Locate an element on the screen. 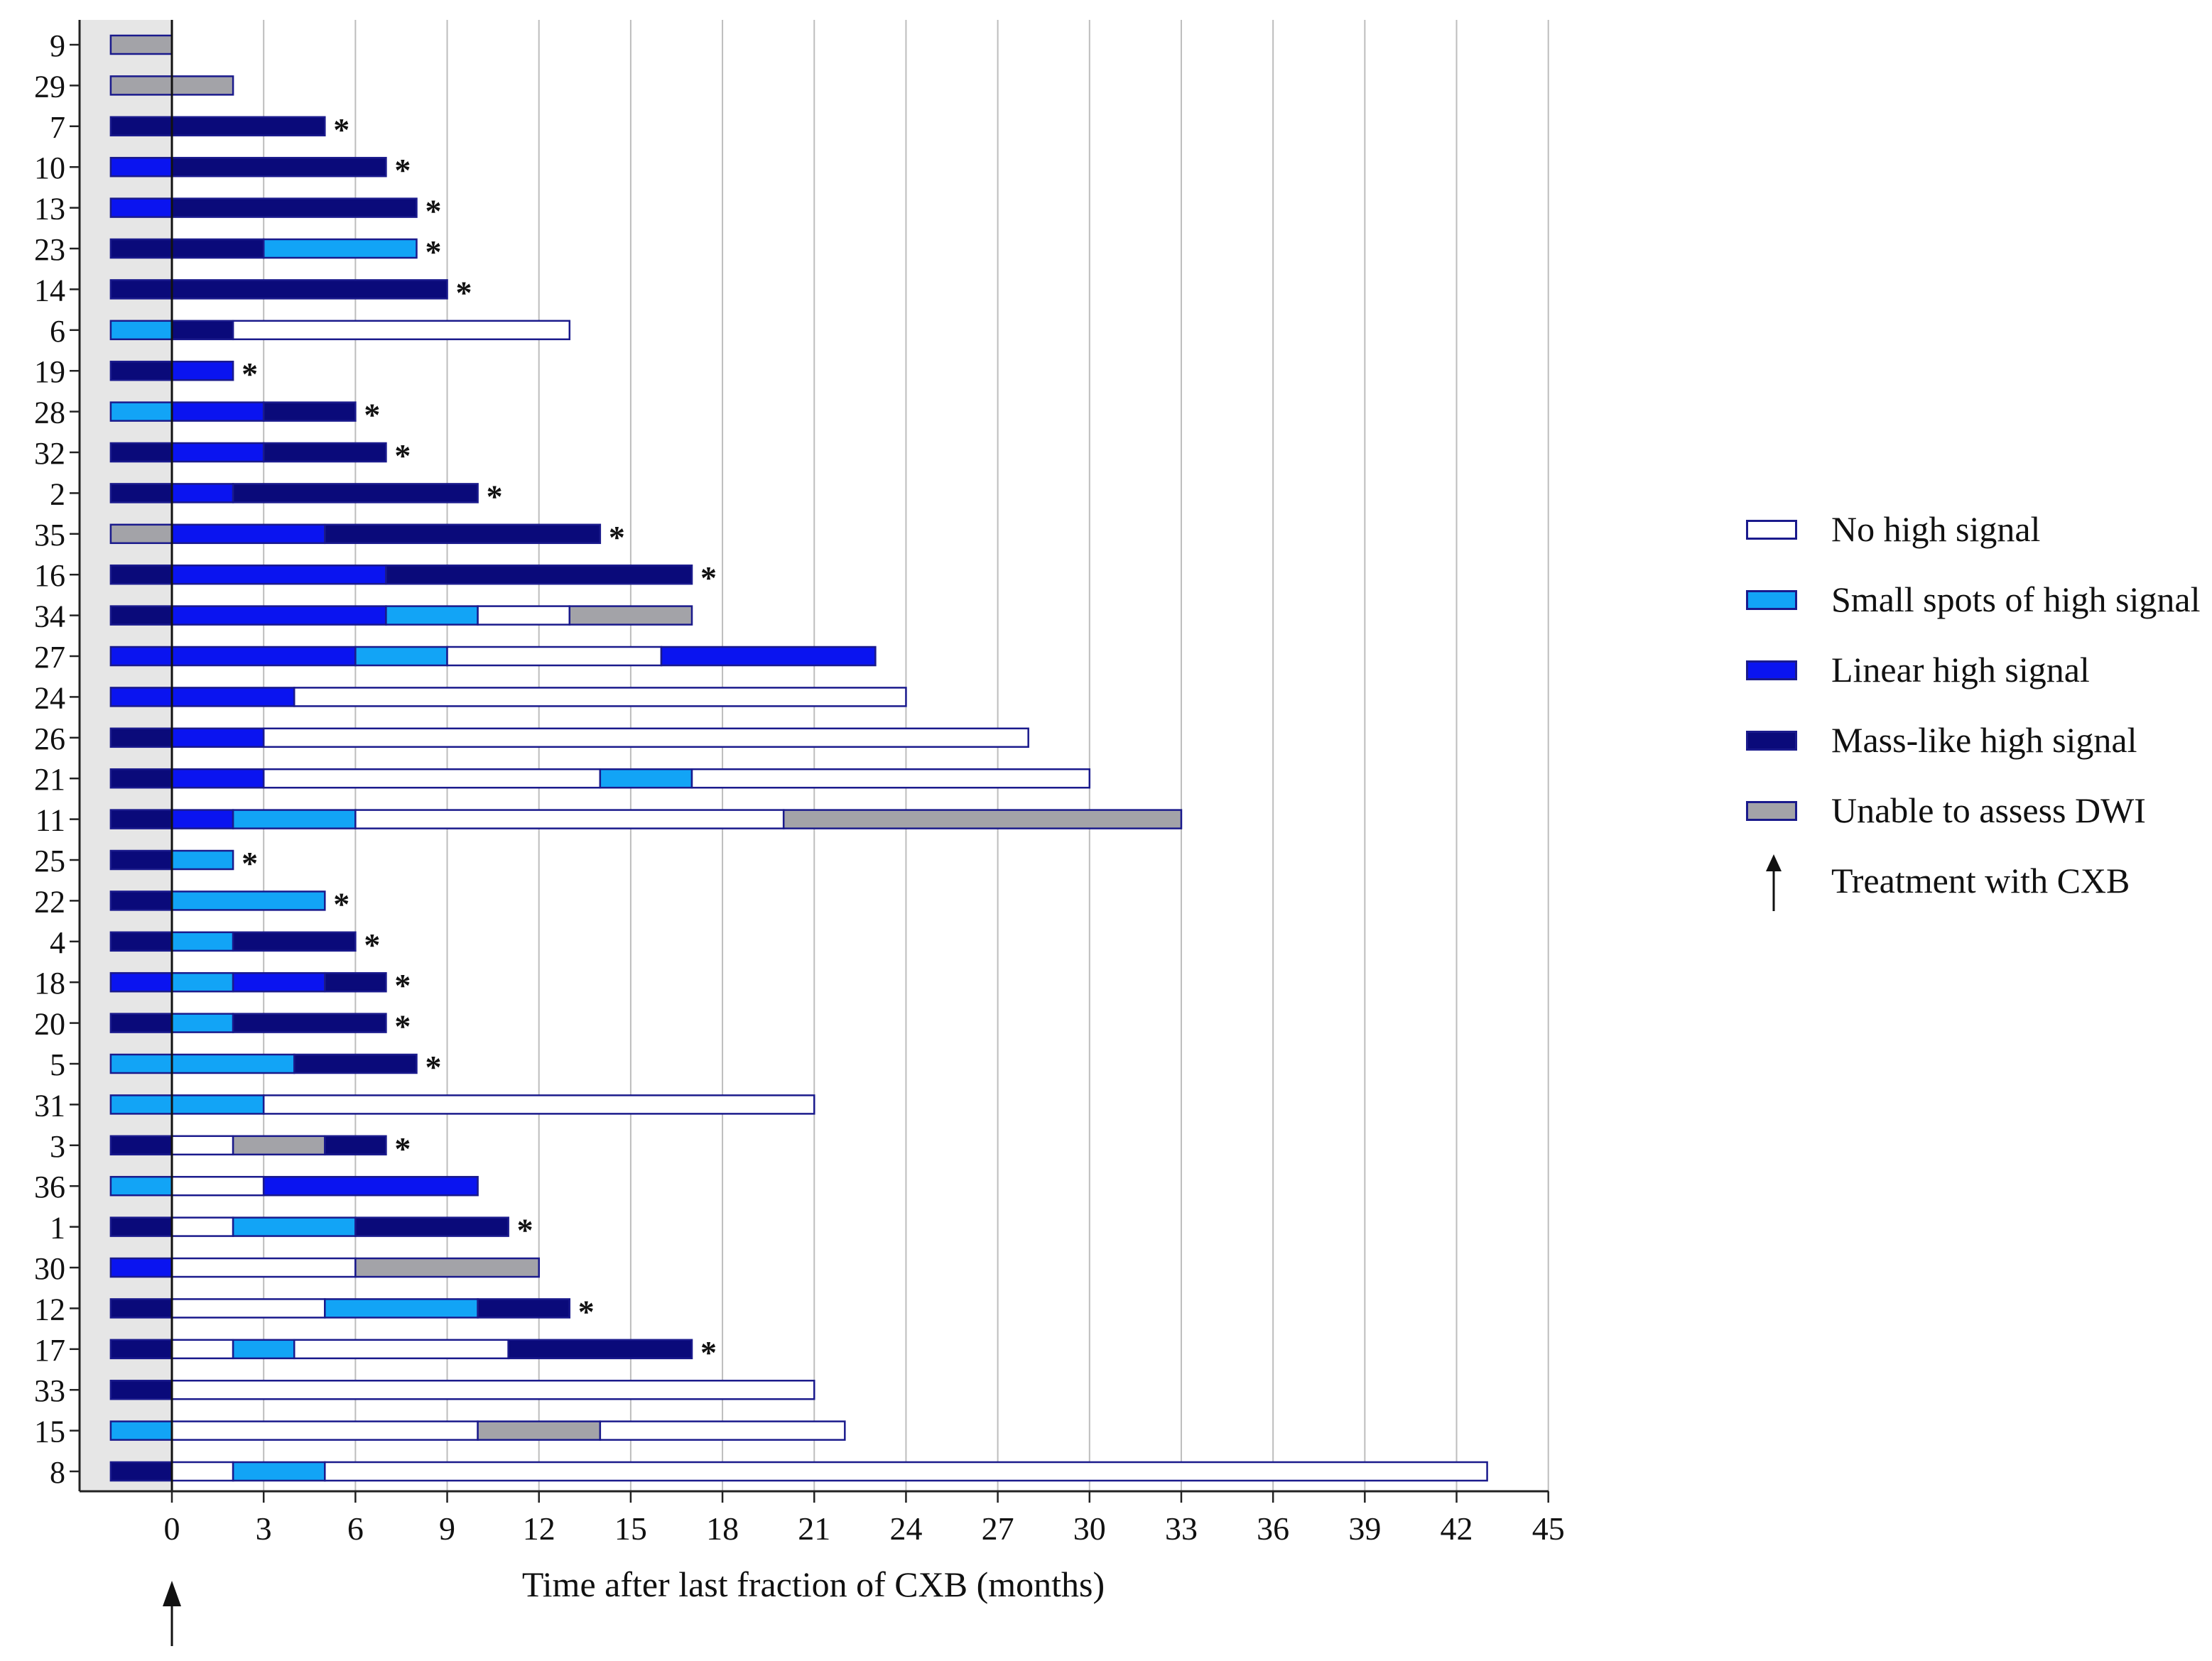  y-tick-label: 16 is located at coordinates (49, 575).